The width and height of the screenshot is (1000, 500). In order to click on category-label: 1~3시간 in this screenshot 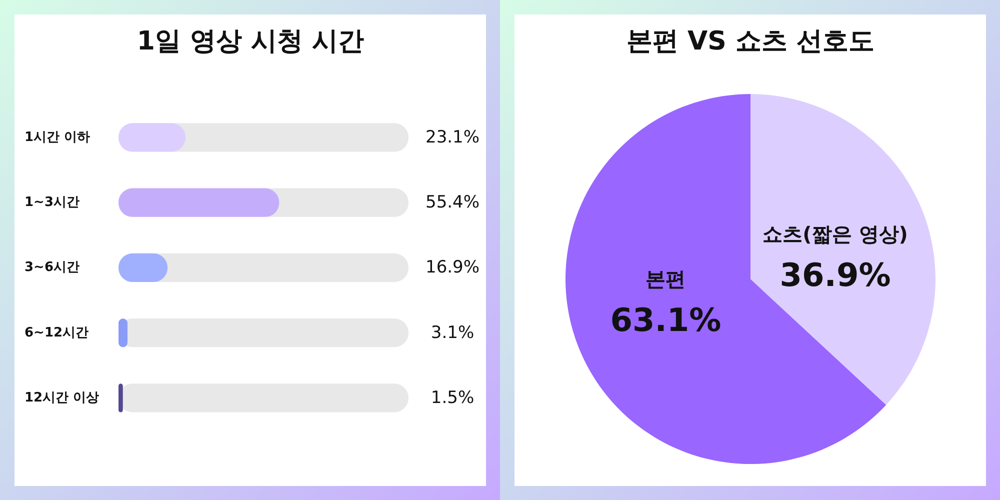, I will do `click(52, 202)`.